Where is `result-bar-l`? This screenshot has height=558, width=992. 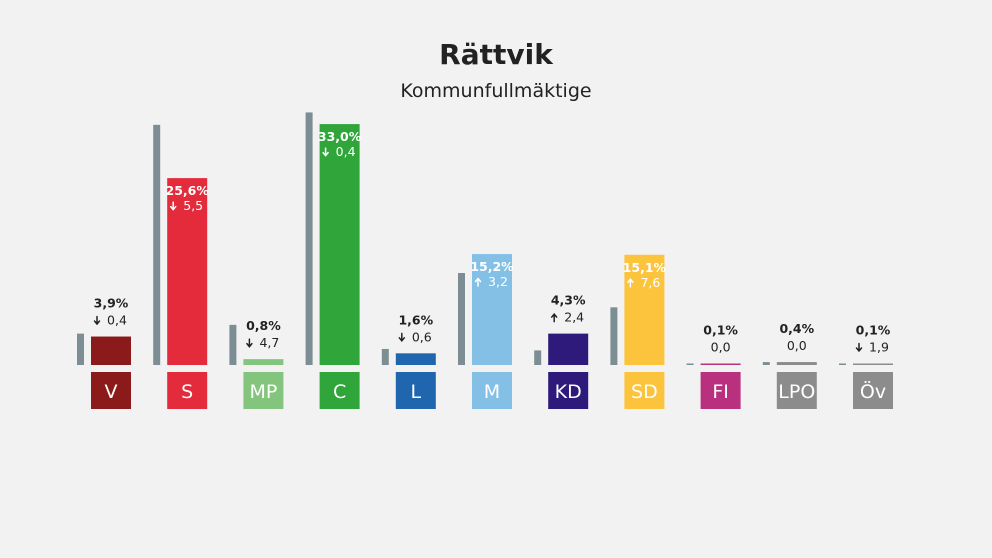
result-bar-l is located at coordinates (415, 359).